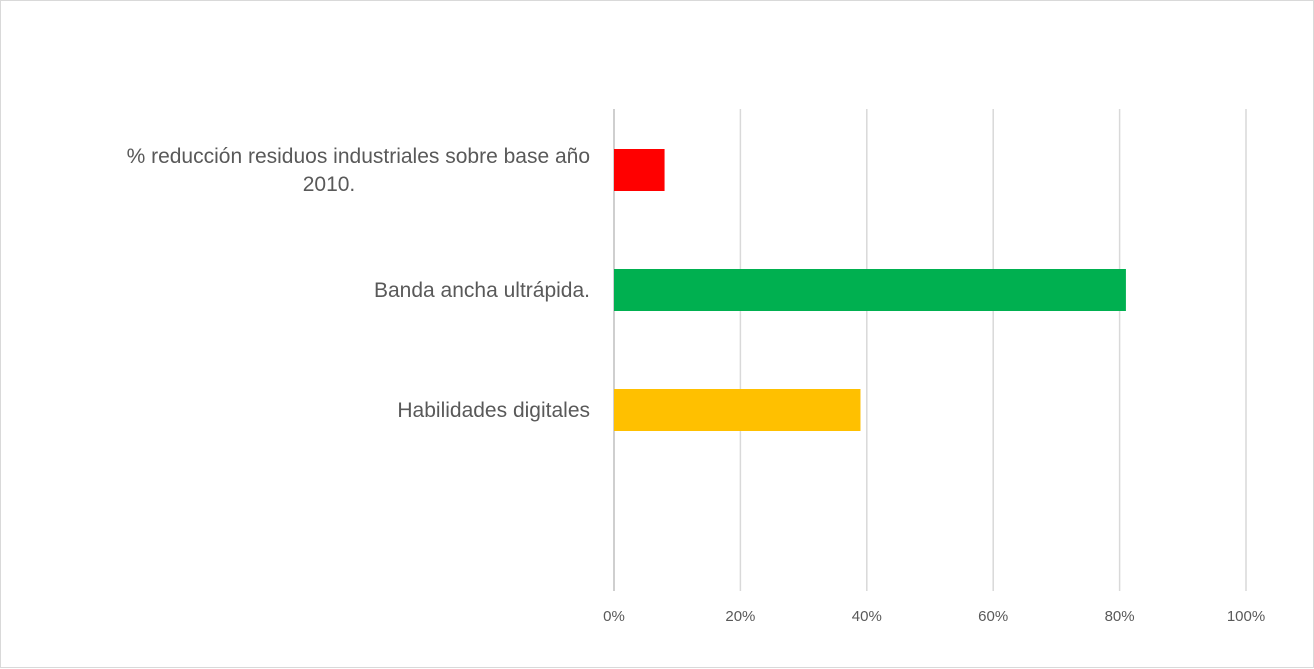 The height and width of the screenshot is (669, 1314). What do you see at coordinates (482, 290) in the screenshot?
I see `category-label: Banda ancha ultrápida.` at bounding box center [482, 290].